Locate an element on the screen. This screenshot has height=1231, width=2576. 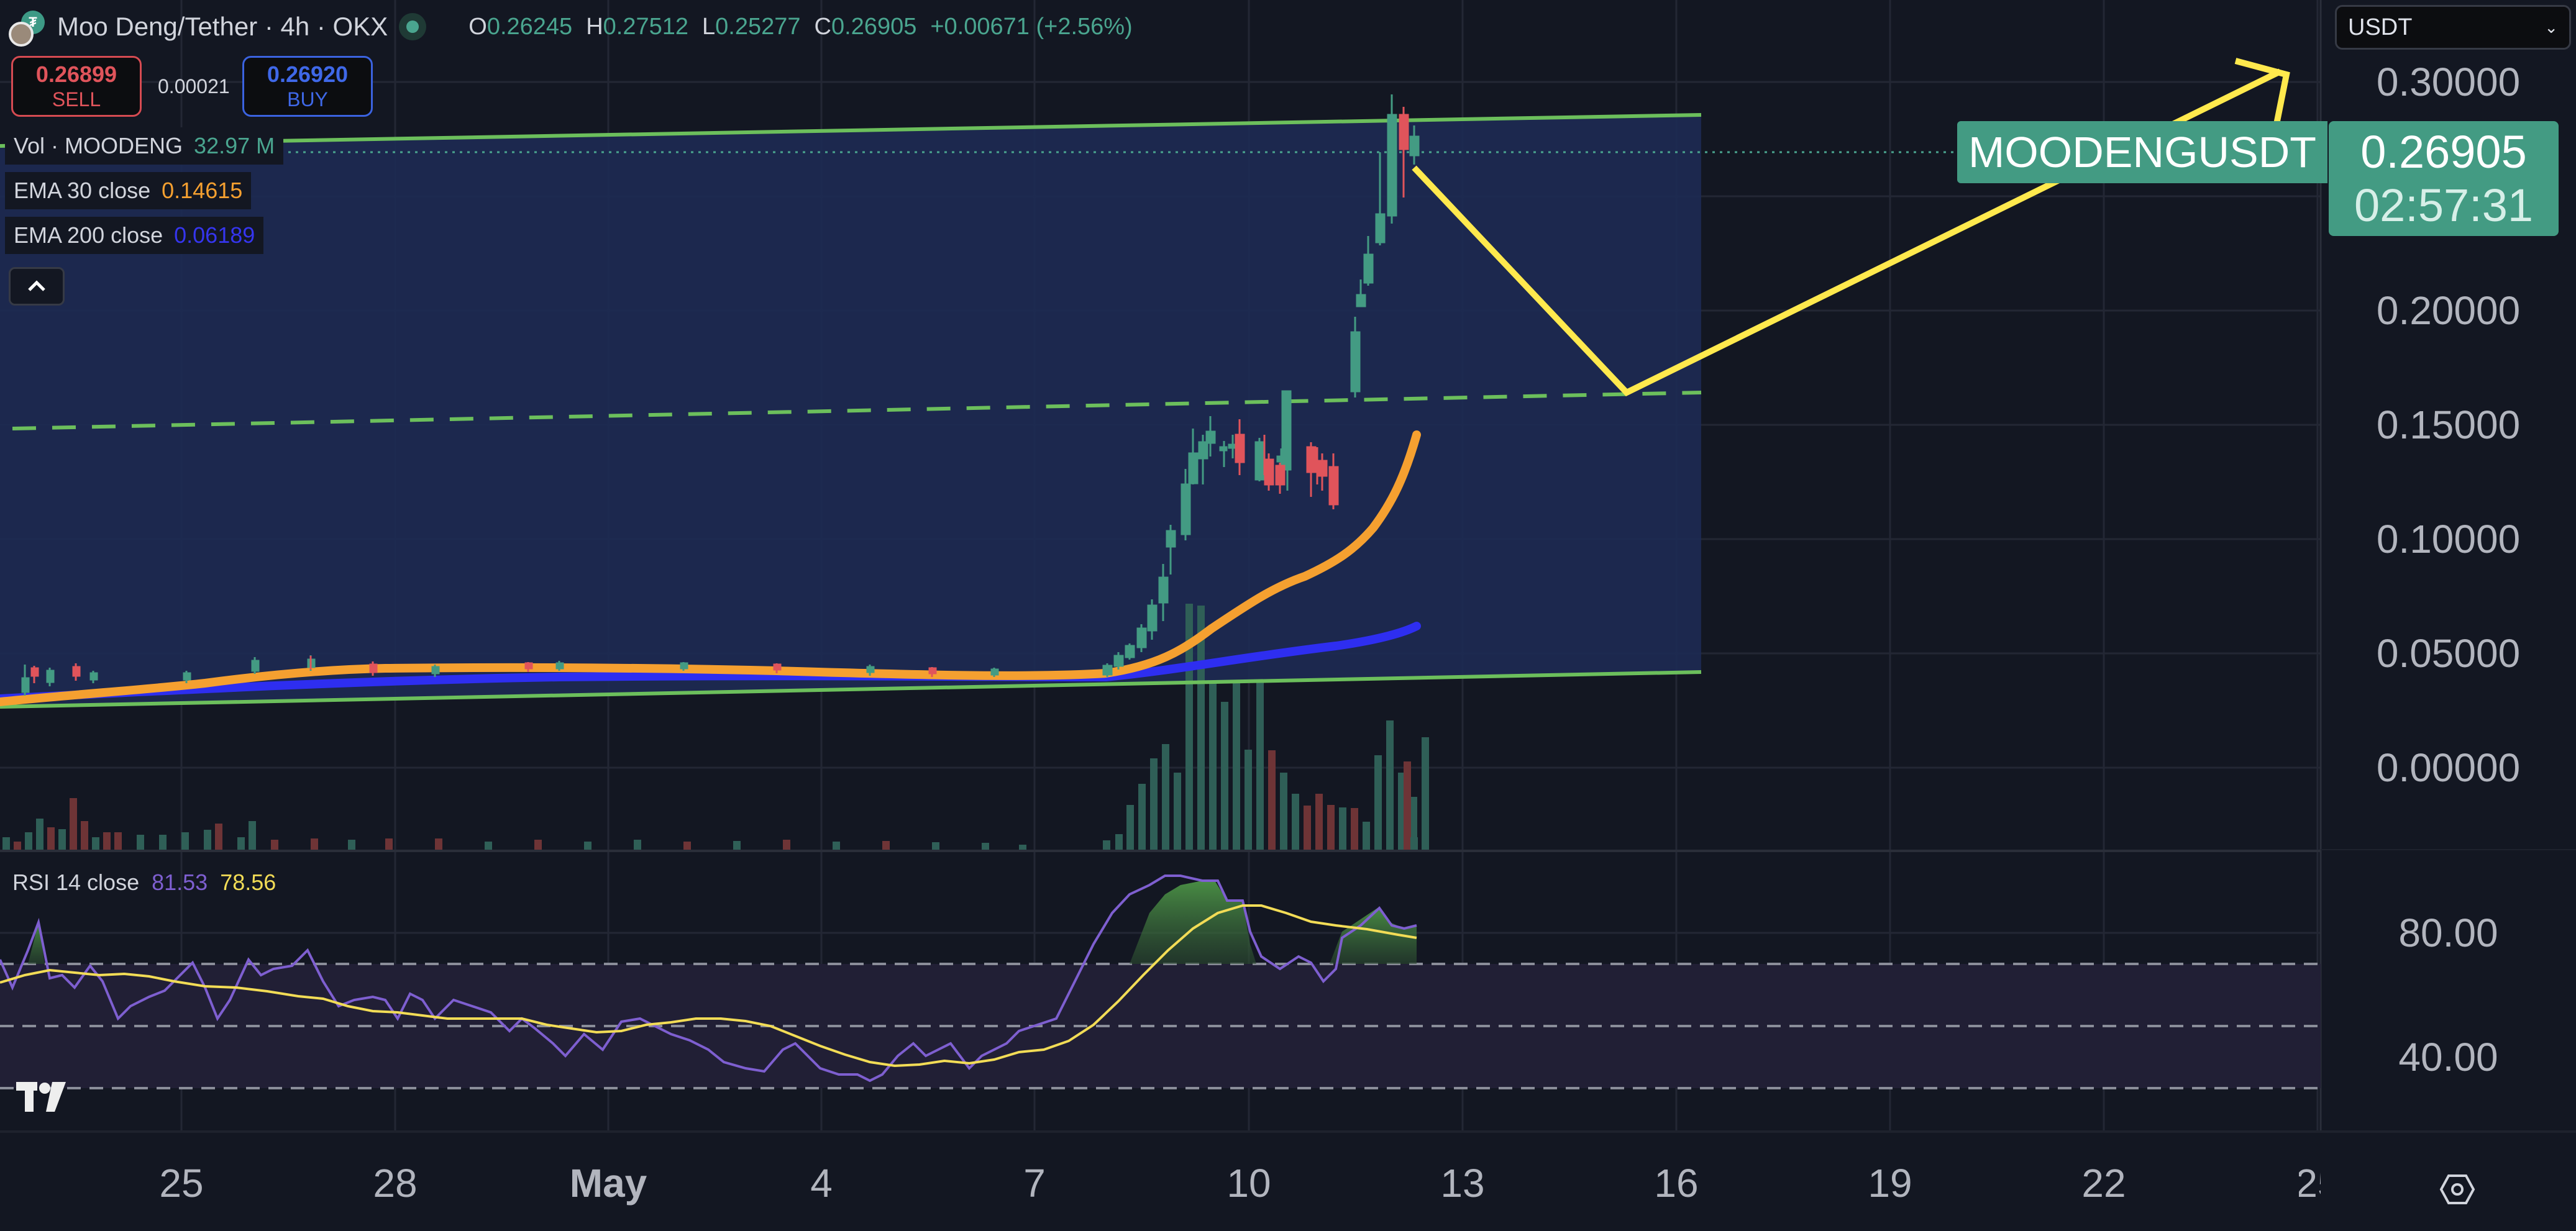
time-axis-clip: 25 is located at coordinates (2310, 1186).